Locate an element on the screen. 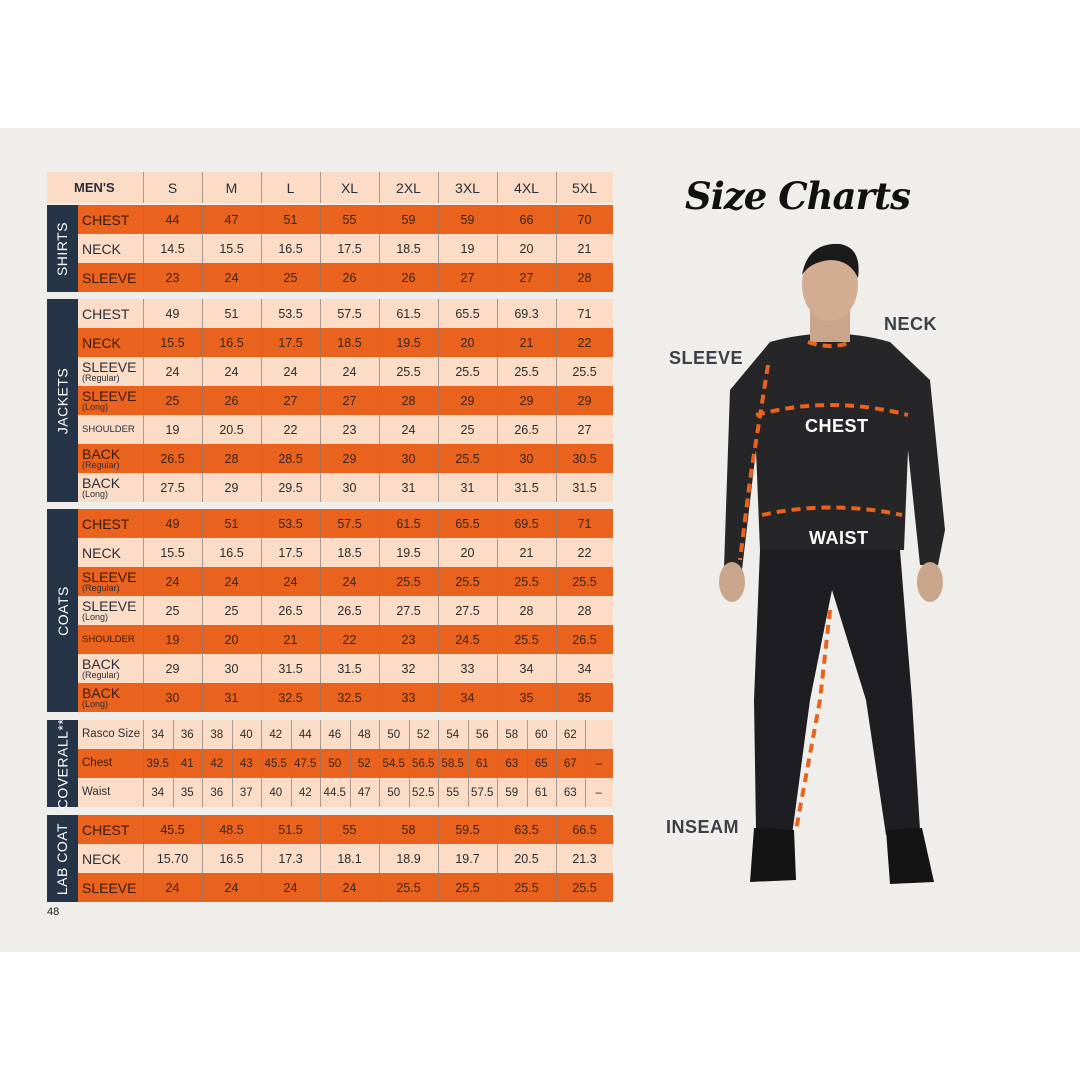 This screenshot has width=1080, height=1080. table-cell: 27.5 is located at coordinates (172, 487).